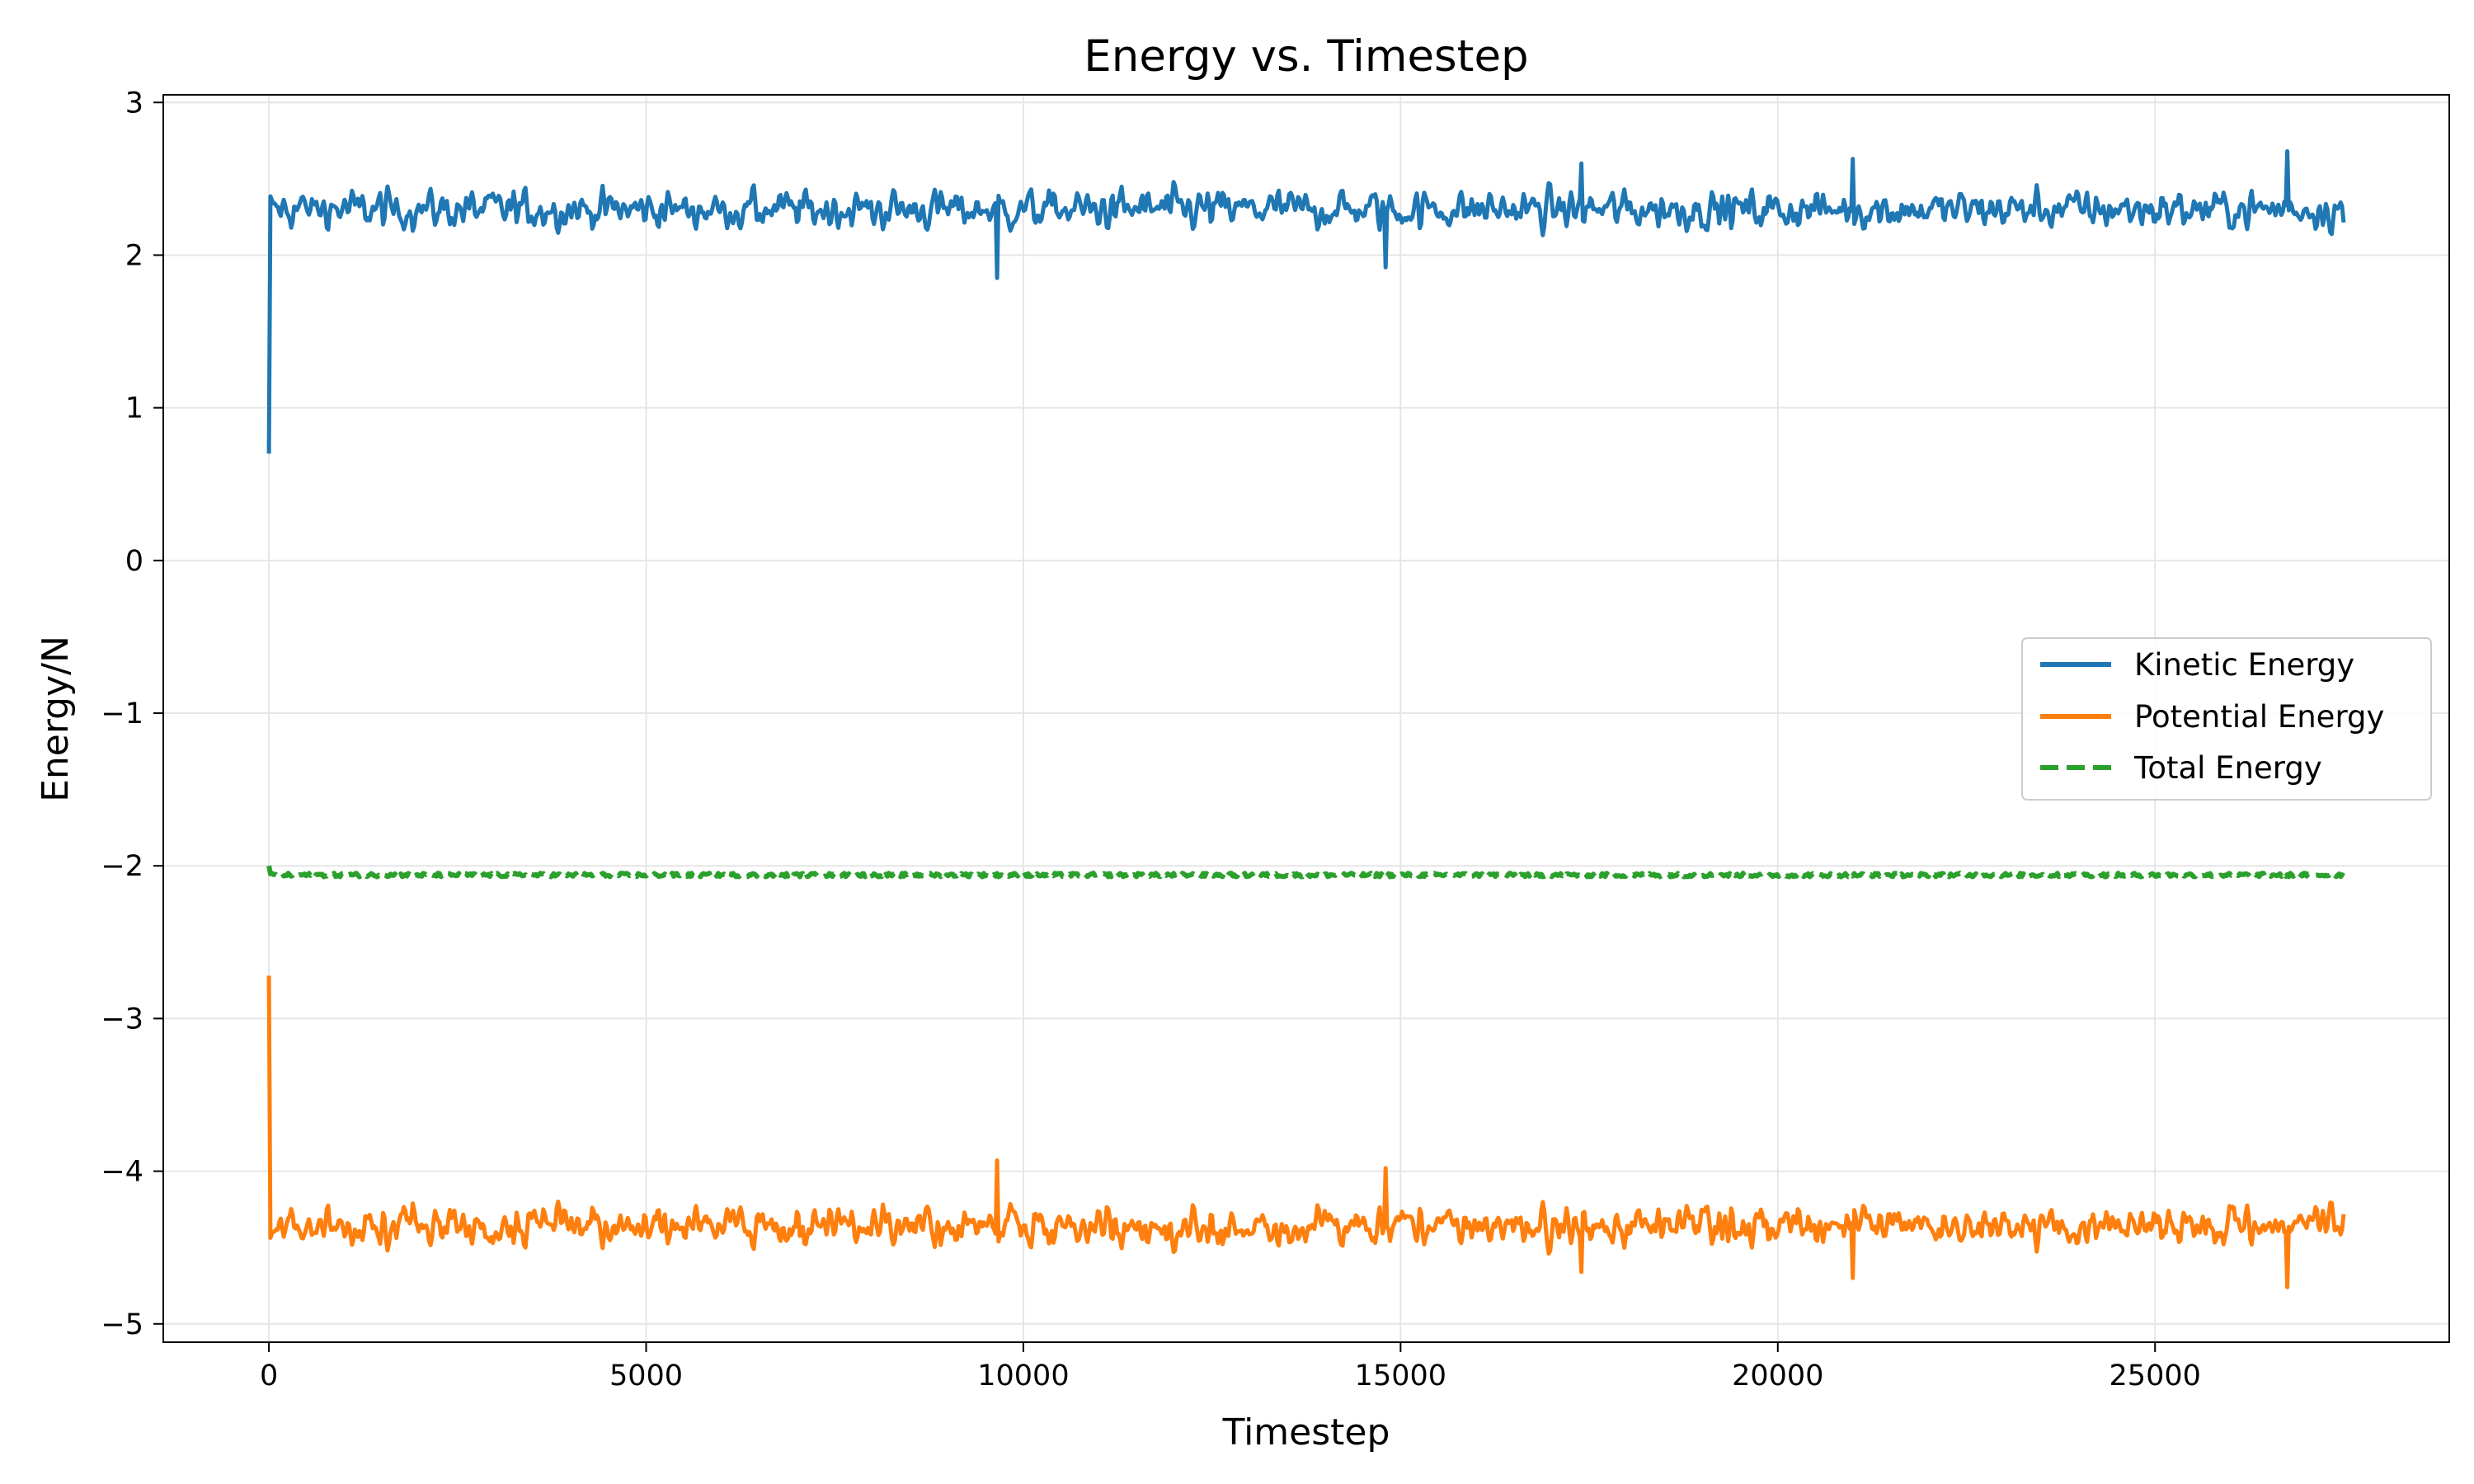 This screenshot has width=2474, height=1484. What do you see at coordinates (2244, 665) in the screenshot?
I see `legend-kinetic-label: Kinetic Energy` at bounding box center [2244, 665].